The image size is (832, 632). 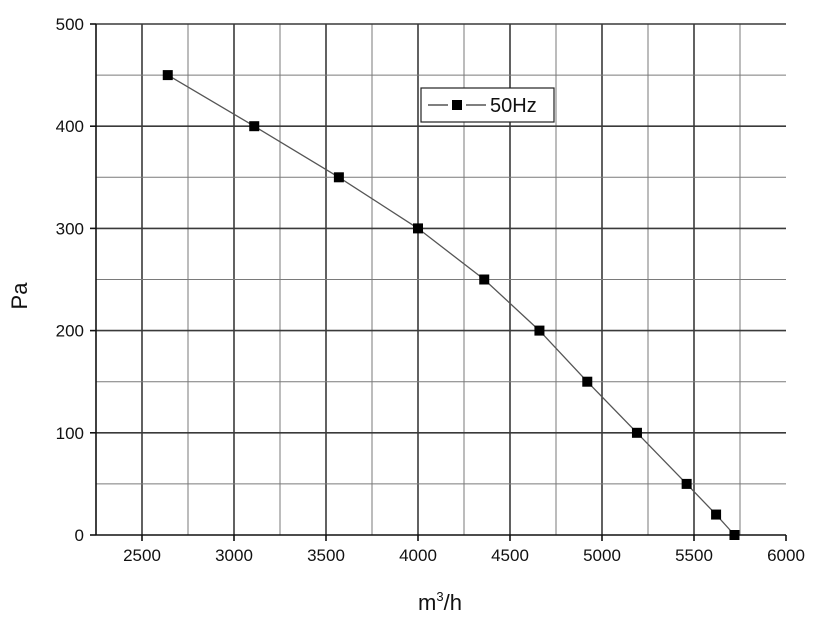 What do you see at coordinates (70, 24) in the screenshot?
I see `y-tick-label: 500` at bounding box center [70, 24].